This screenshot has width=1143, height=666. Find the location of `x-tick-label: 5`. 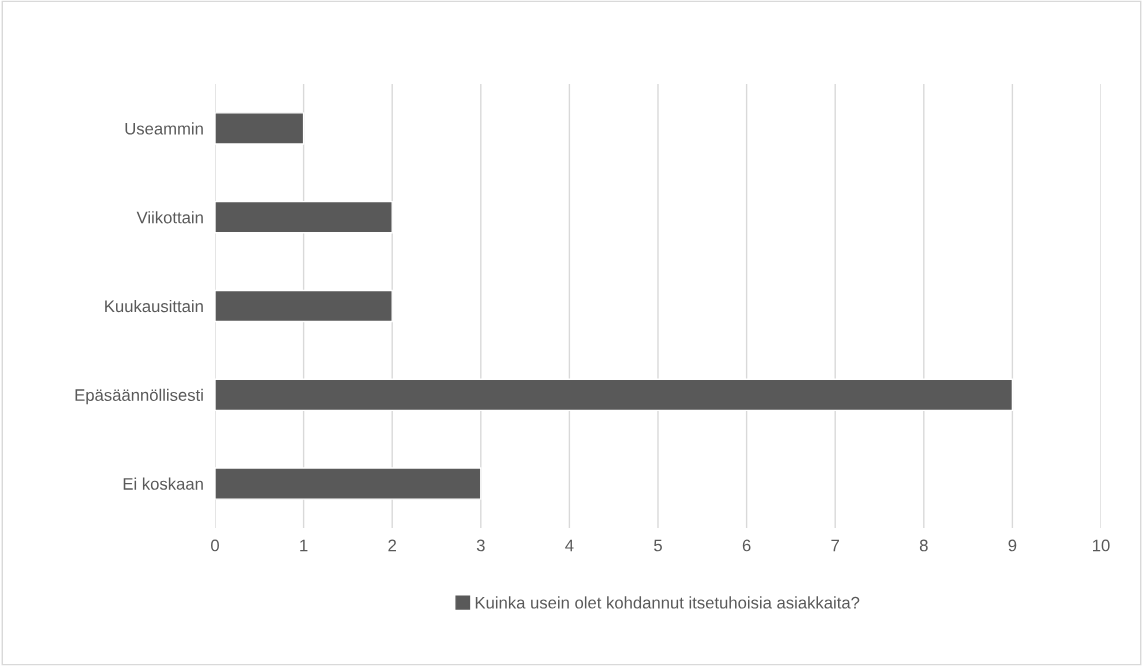

x-tick-label: 5 is located at coordinates (658, 545).